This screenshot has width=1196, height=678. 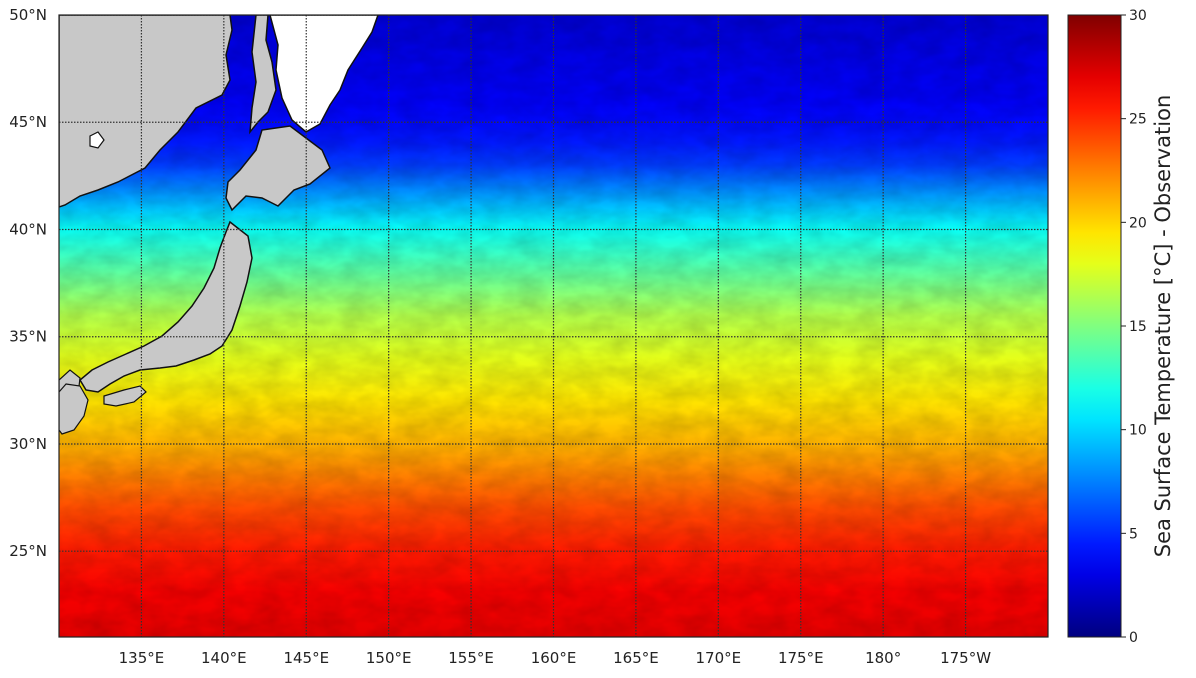 What do you see at coordinates (28, 122) in the screenshot?
I see `y-tick-label: 45°N` at bounding box center [28, 122].